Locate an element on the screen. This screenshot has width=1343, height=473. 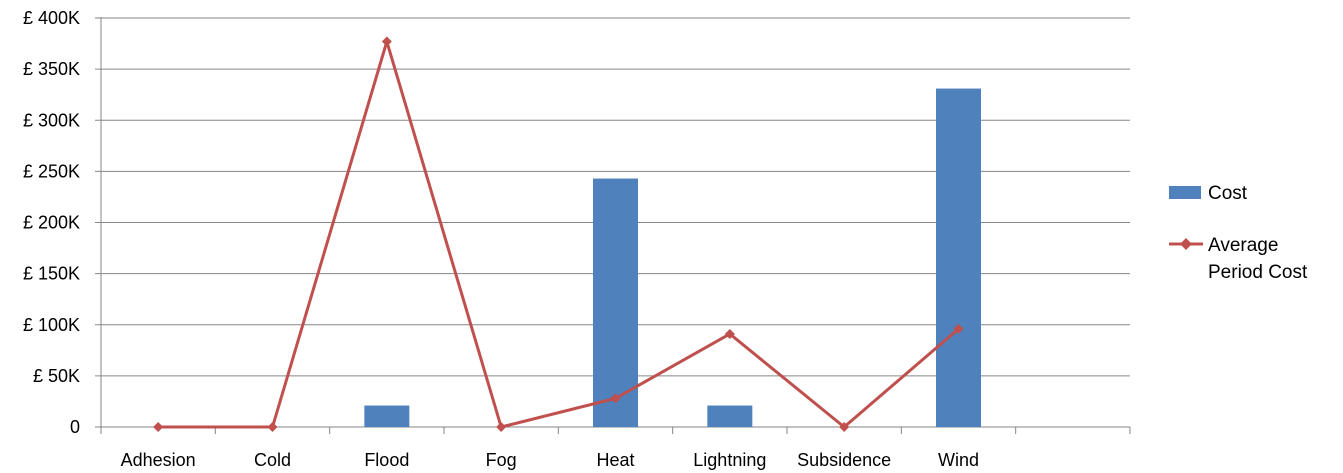
y-tick-label: £ 100K is located at coordinates (51, 325).